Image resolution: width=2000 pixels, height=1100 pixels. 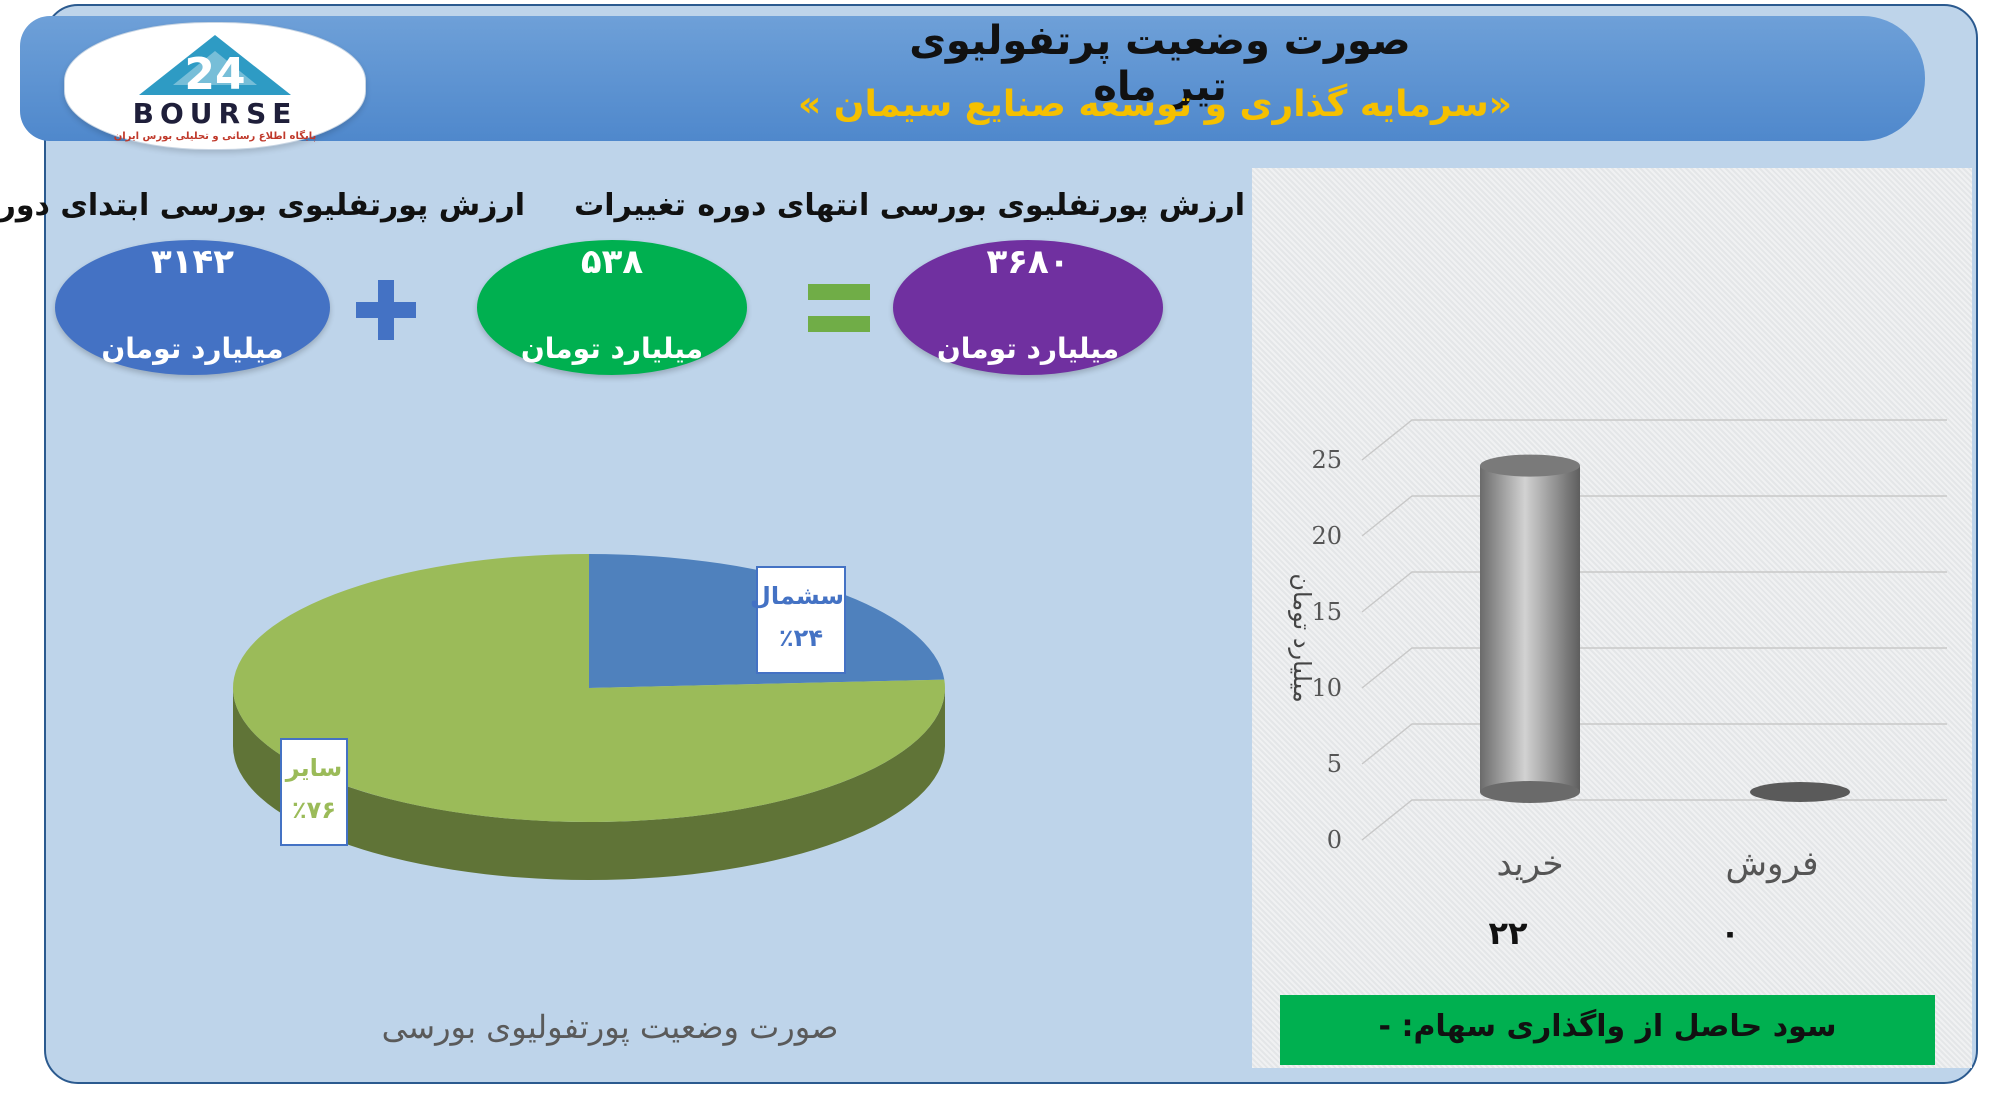 What do you see at coordinates (1508, 933) in the screenshot?
I see `bar-value-buy: ۲۲` at bounding box center [1508, 933].